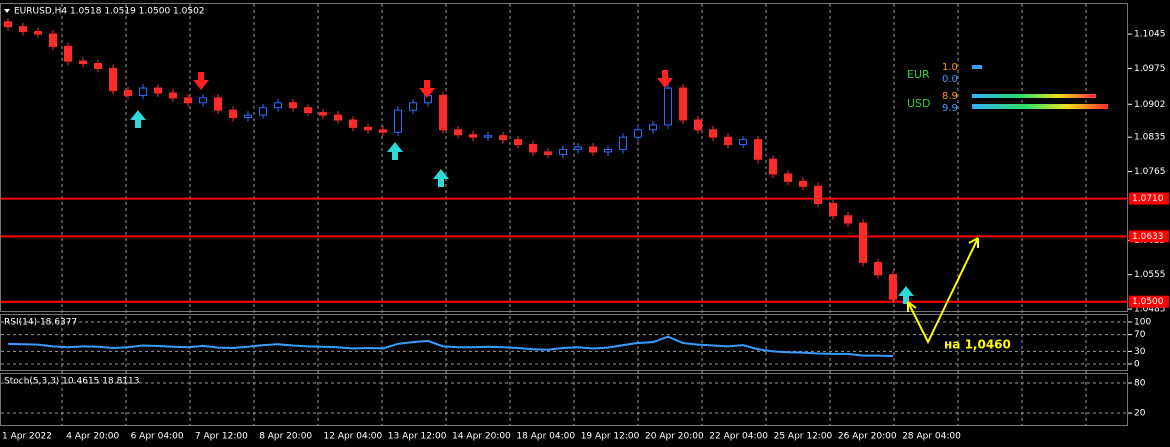 The width and height of the screenshot is (1170, 447). I want to click on panel-title: RSI(14) 18.6377, so click(40, 323).